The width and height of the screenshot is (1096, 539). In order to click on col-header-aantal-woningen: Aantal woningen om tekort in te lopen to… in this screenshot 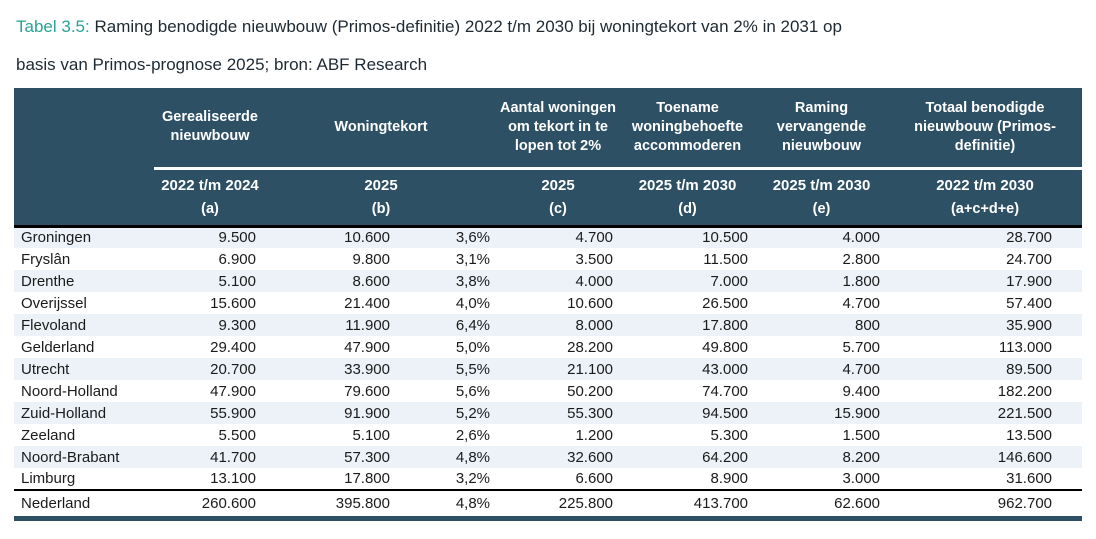, I will do `click(558, 129)`.